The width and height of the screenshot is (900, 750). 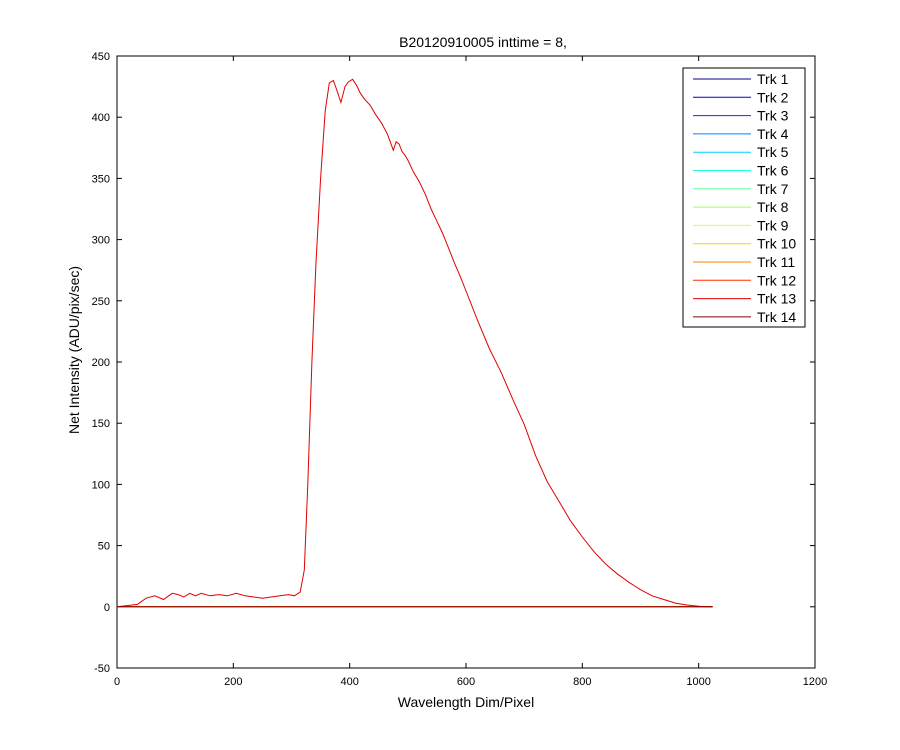 I want to click on y-tick-label: 400, so click(x=101, y=118).